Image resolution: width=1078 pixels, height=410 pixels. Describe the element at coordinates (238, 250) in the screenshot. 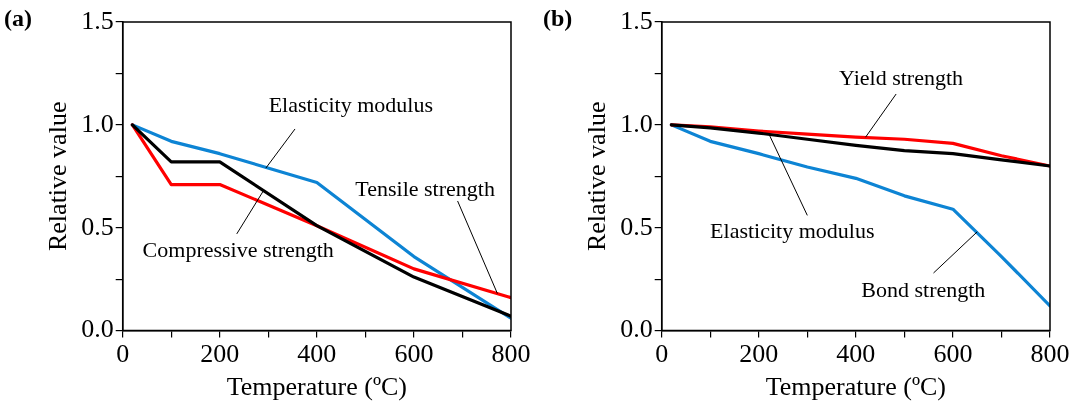

I see `annotation: Compressive strength` at that location.